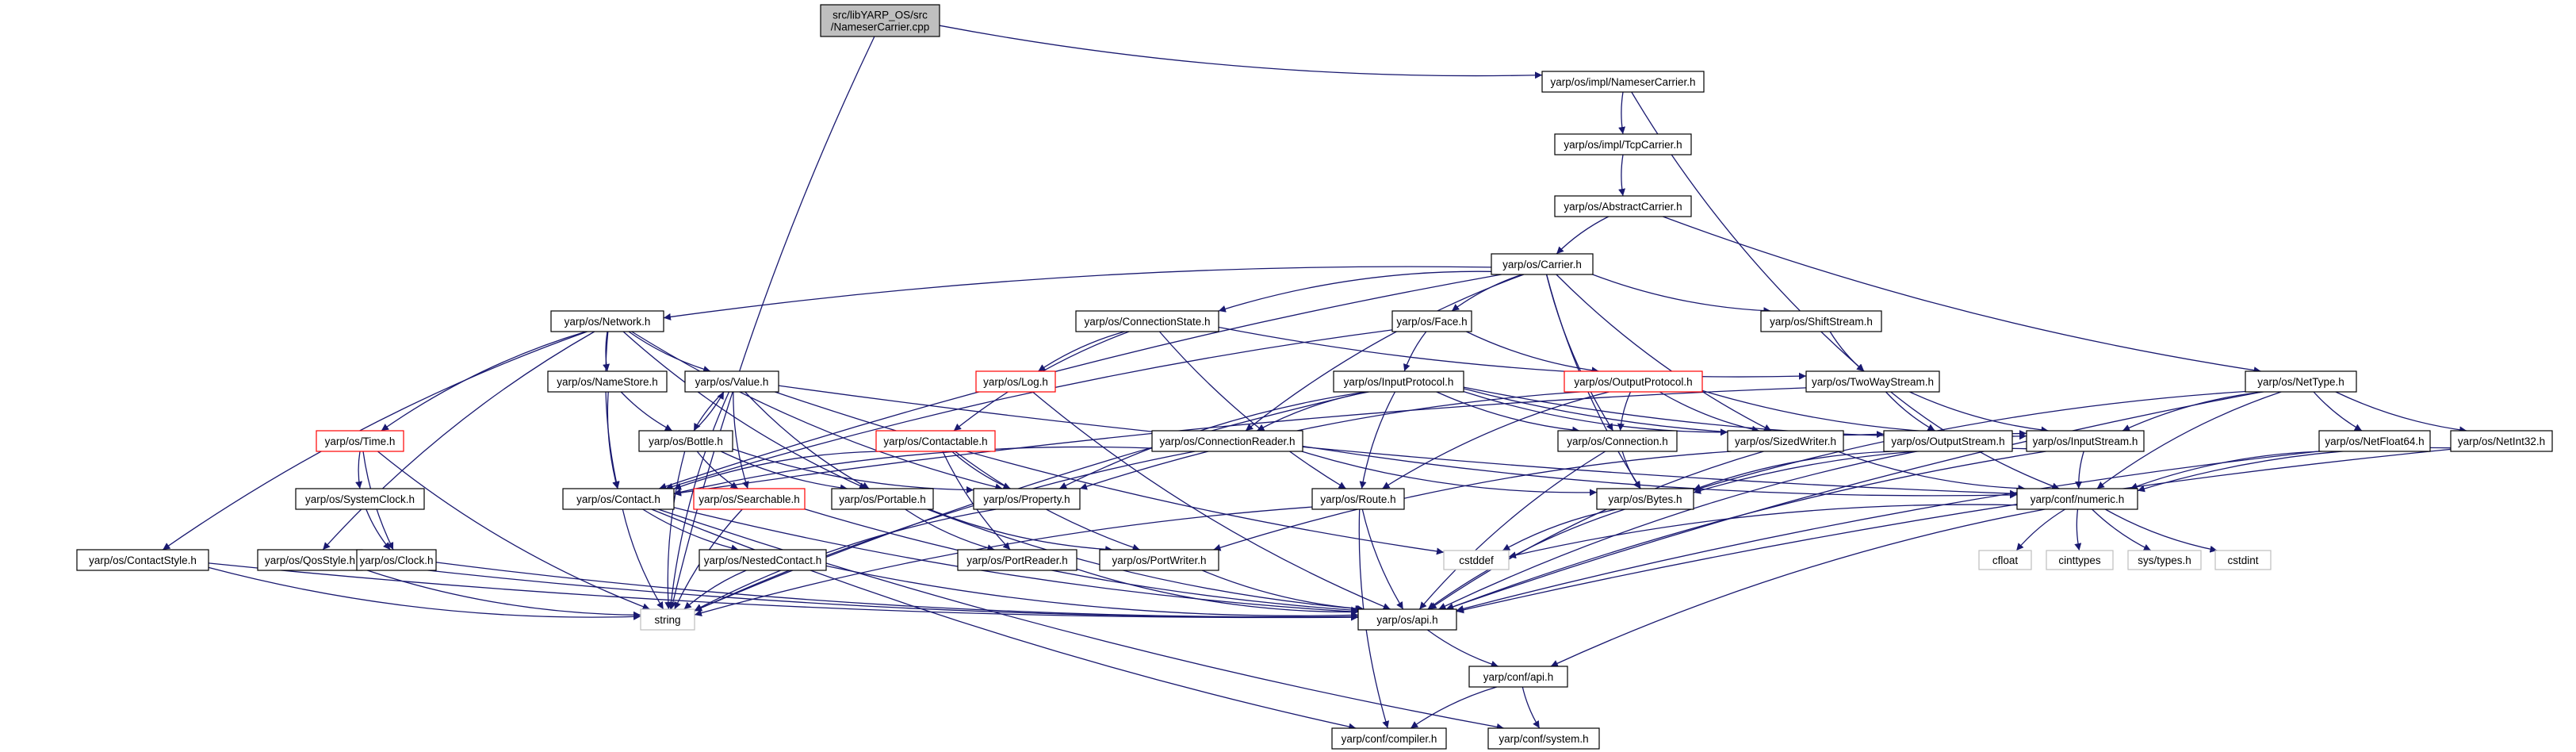 The width and height of the screenshot is (2576, 752). I want to click on file-node-inputstream: yarp/os/InputStream.h, so click(2085, 441).